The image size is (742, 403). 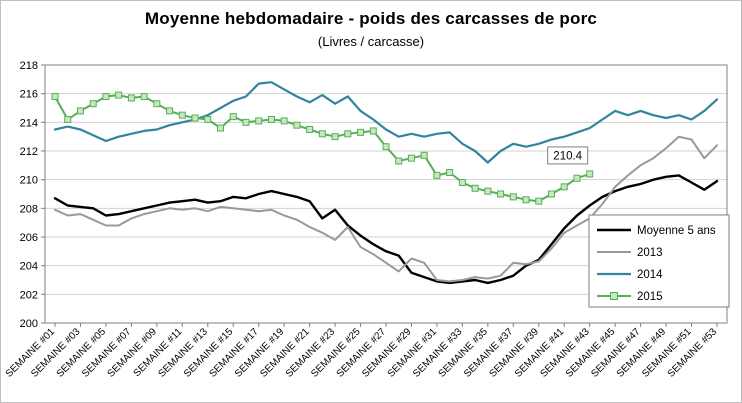 I want to click on legend-label: 2015, so click(x=650, y=297).